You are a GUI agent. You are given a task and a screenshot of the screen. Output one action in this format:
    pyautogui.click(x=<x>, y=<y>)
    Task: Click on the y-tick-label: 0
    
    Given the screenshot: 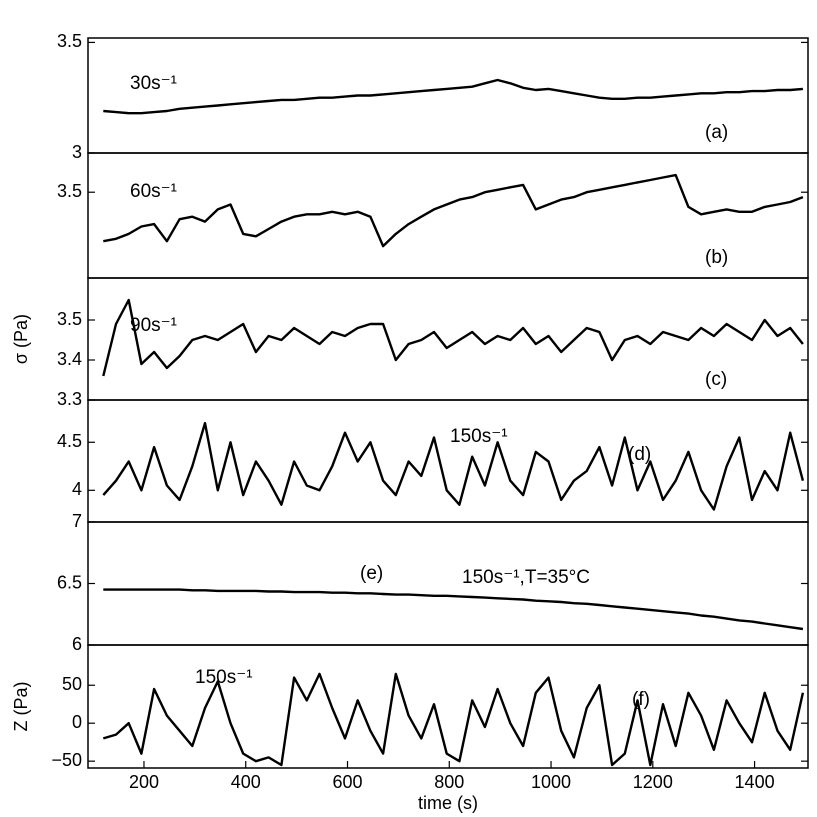 What is the action you would take?
    pyautogui.click(x=77, y=722)
    